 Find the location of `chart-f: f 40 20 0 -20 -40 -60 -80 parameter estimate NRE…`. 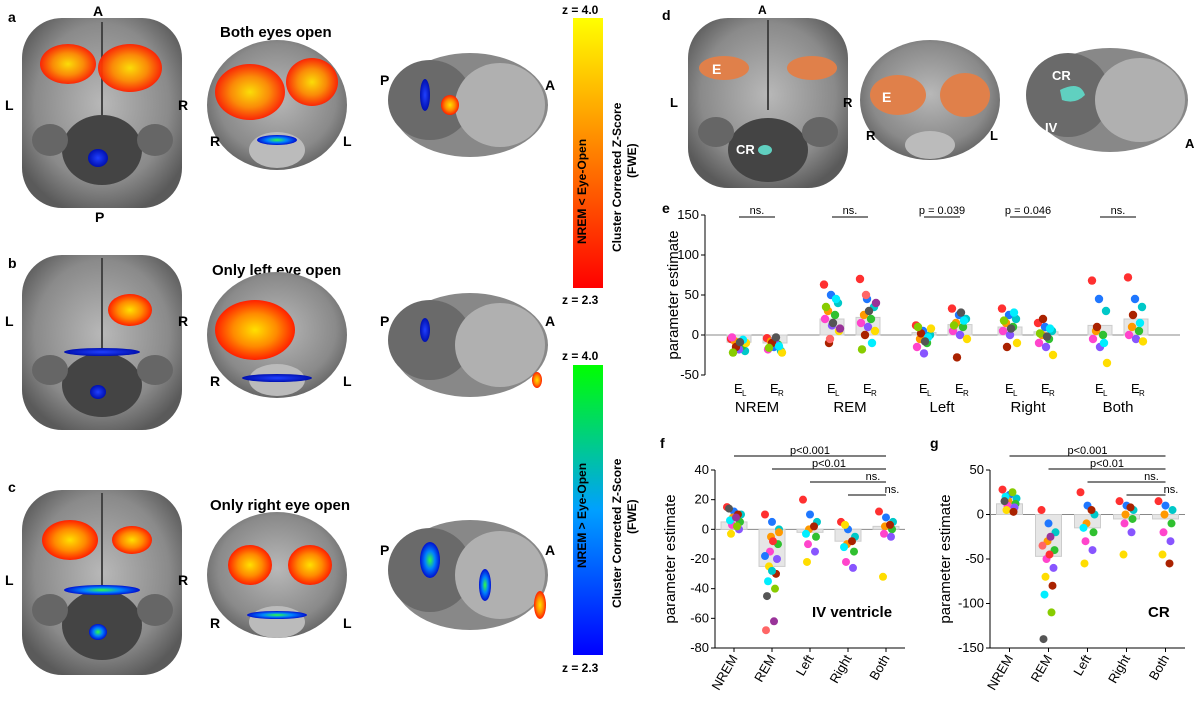

chart-f: f 40 20 0 -20 -40 -60 -80 parameter estimate NRE… is located at coordinates (782, 564).